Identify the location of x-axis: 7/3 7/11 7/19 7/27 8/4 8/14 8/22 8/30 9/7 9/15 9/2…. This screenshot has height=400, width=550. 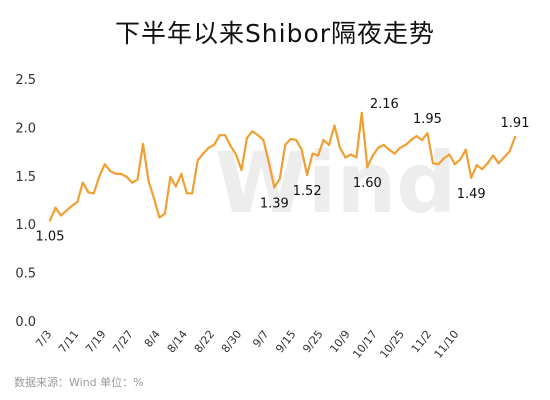
(247, 344).